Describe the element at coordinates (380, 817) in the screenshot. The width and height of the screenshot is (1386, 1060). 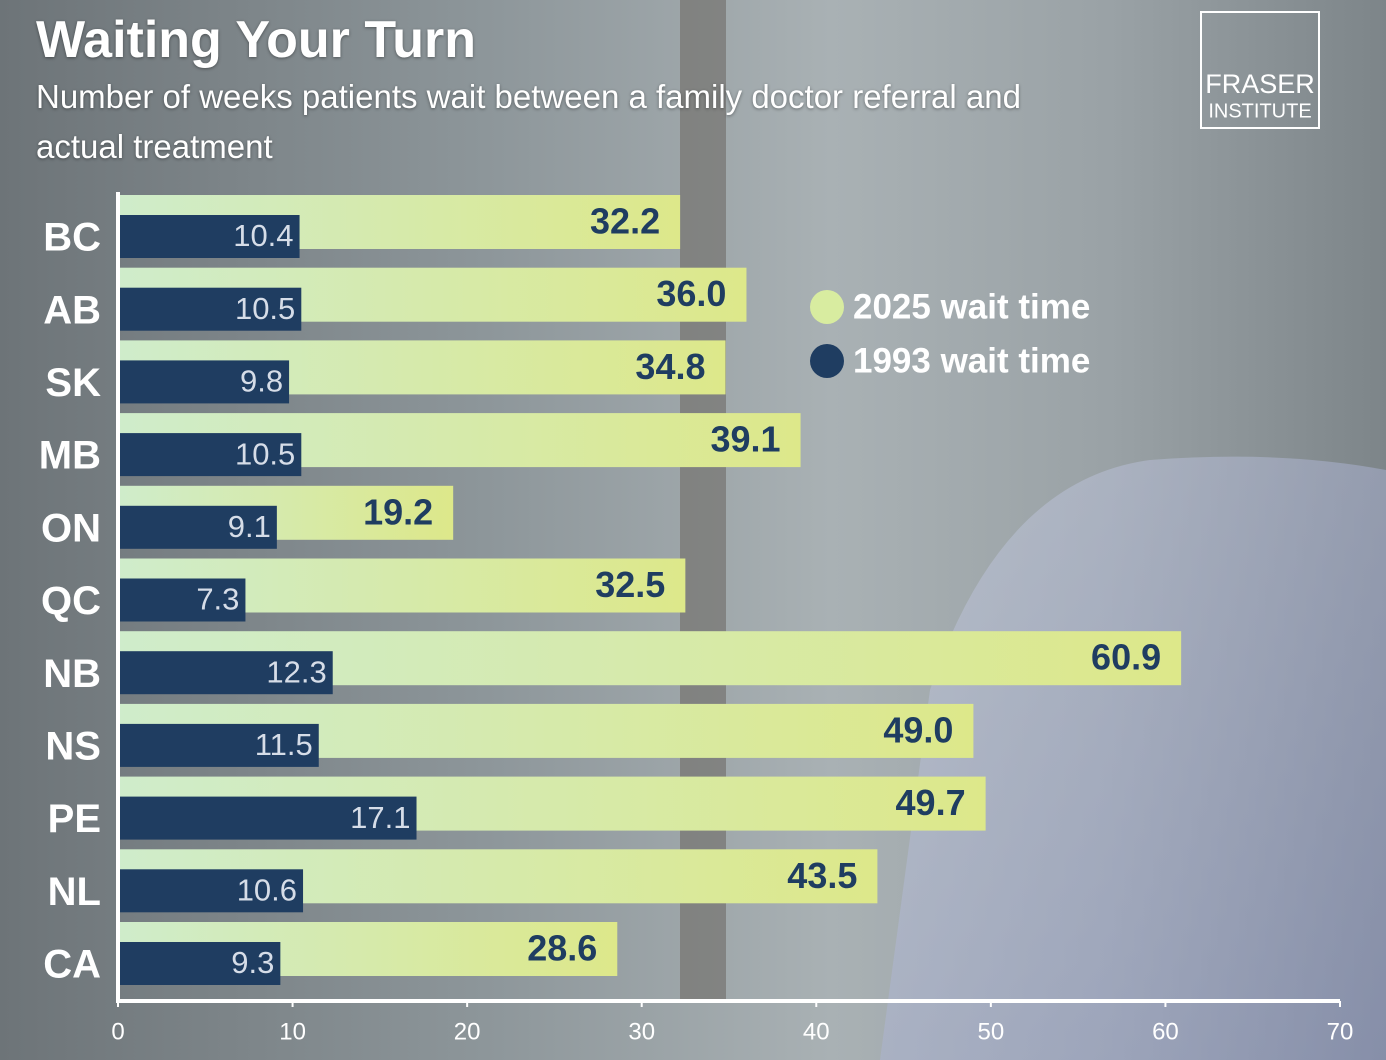
I see `value-label: 17.1` at that location.